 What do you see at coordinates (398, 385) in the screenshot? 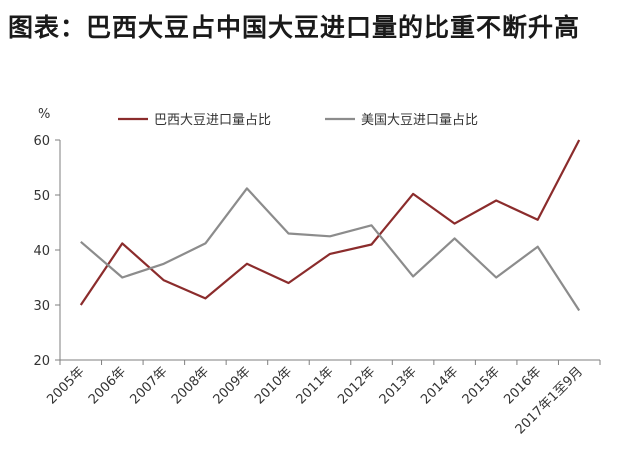
I see `x-tick-label: 2013年` at bounding box center [398, 385].